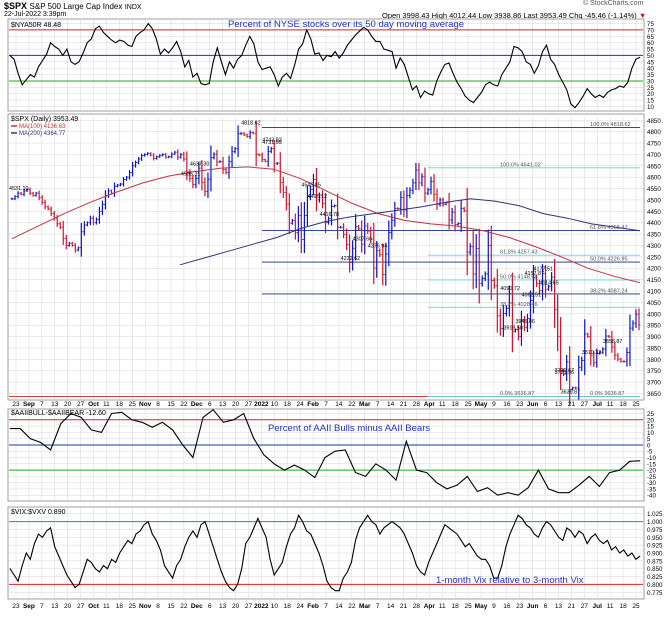 The width and height of the screenshot is (672, 617). I want to click on price-x-tick-label: Feb, so click(313, 404).